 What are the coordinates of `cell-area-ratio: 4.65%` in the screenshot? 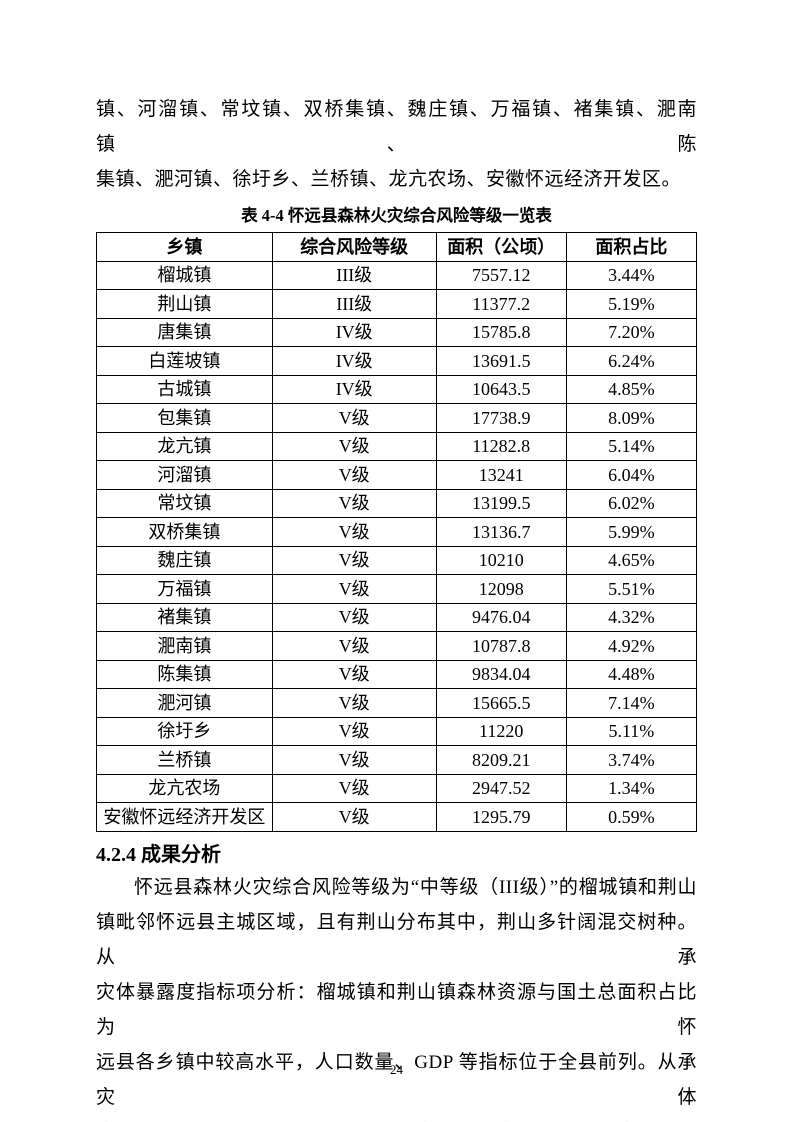 It's located at (631, 560).